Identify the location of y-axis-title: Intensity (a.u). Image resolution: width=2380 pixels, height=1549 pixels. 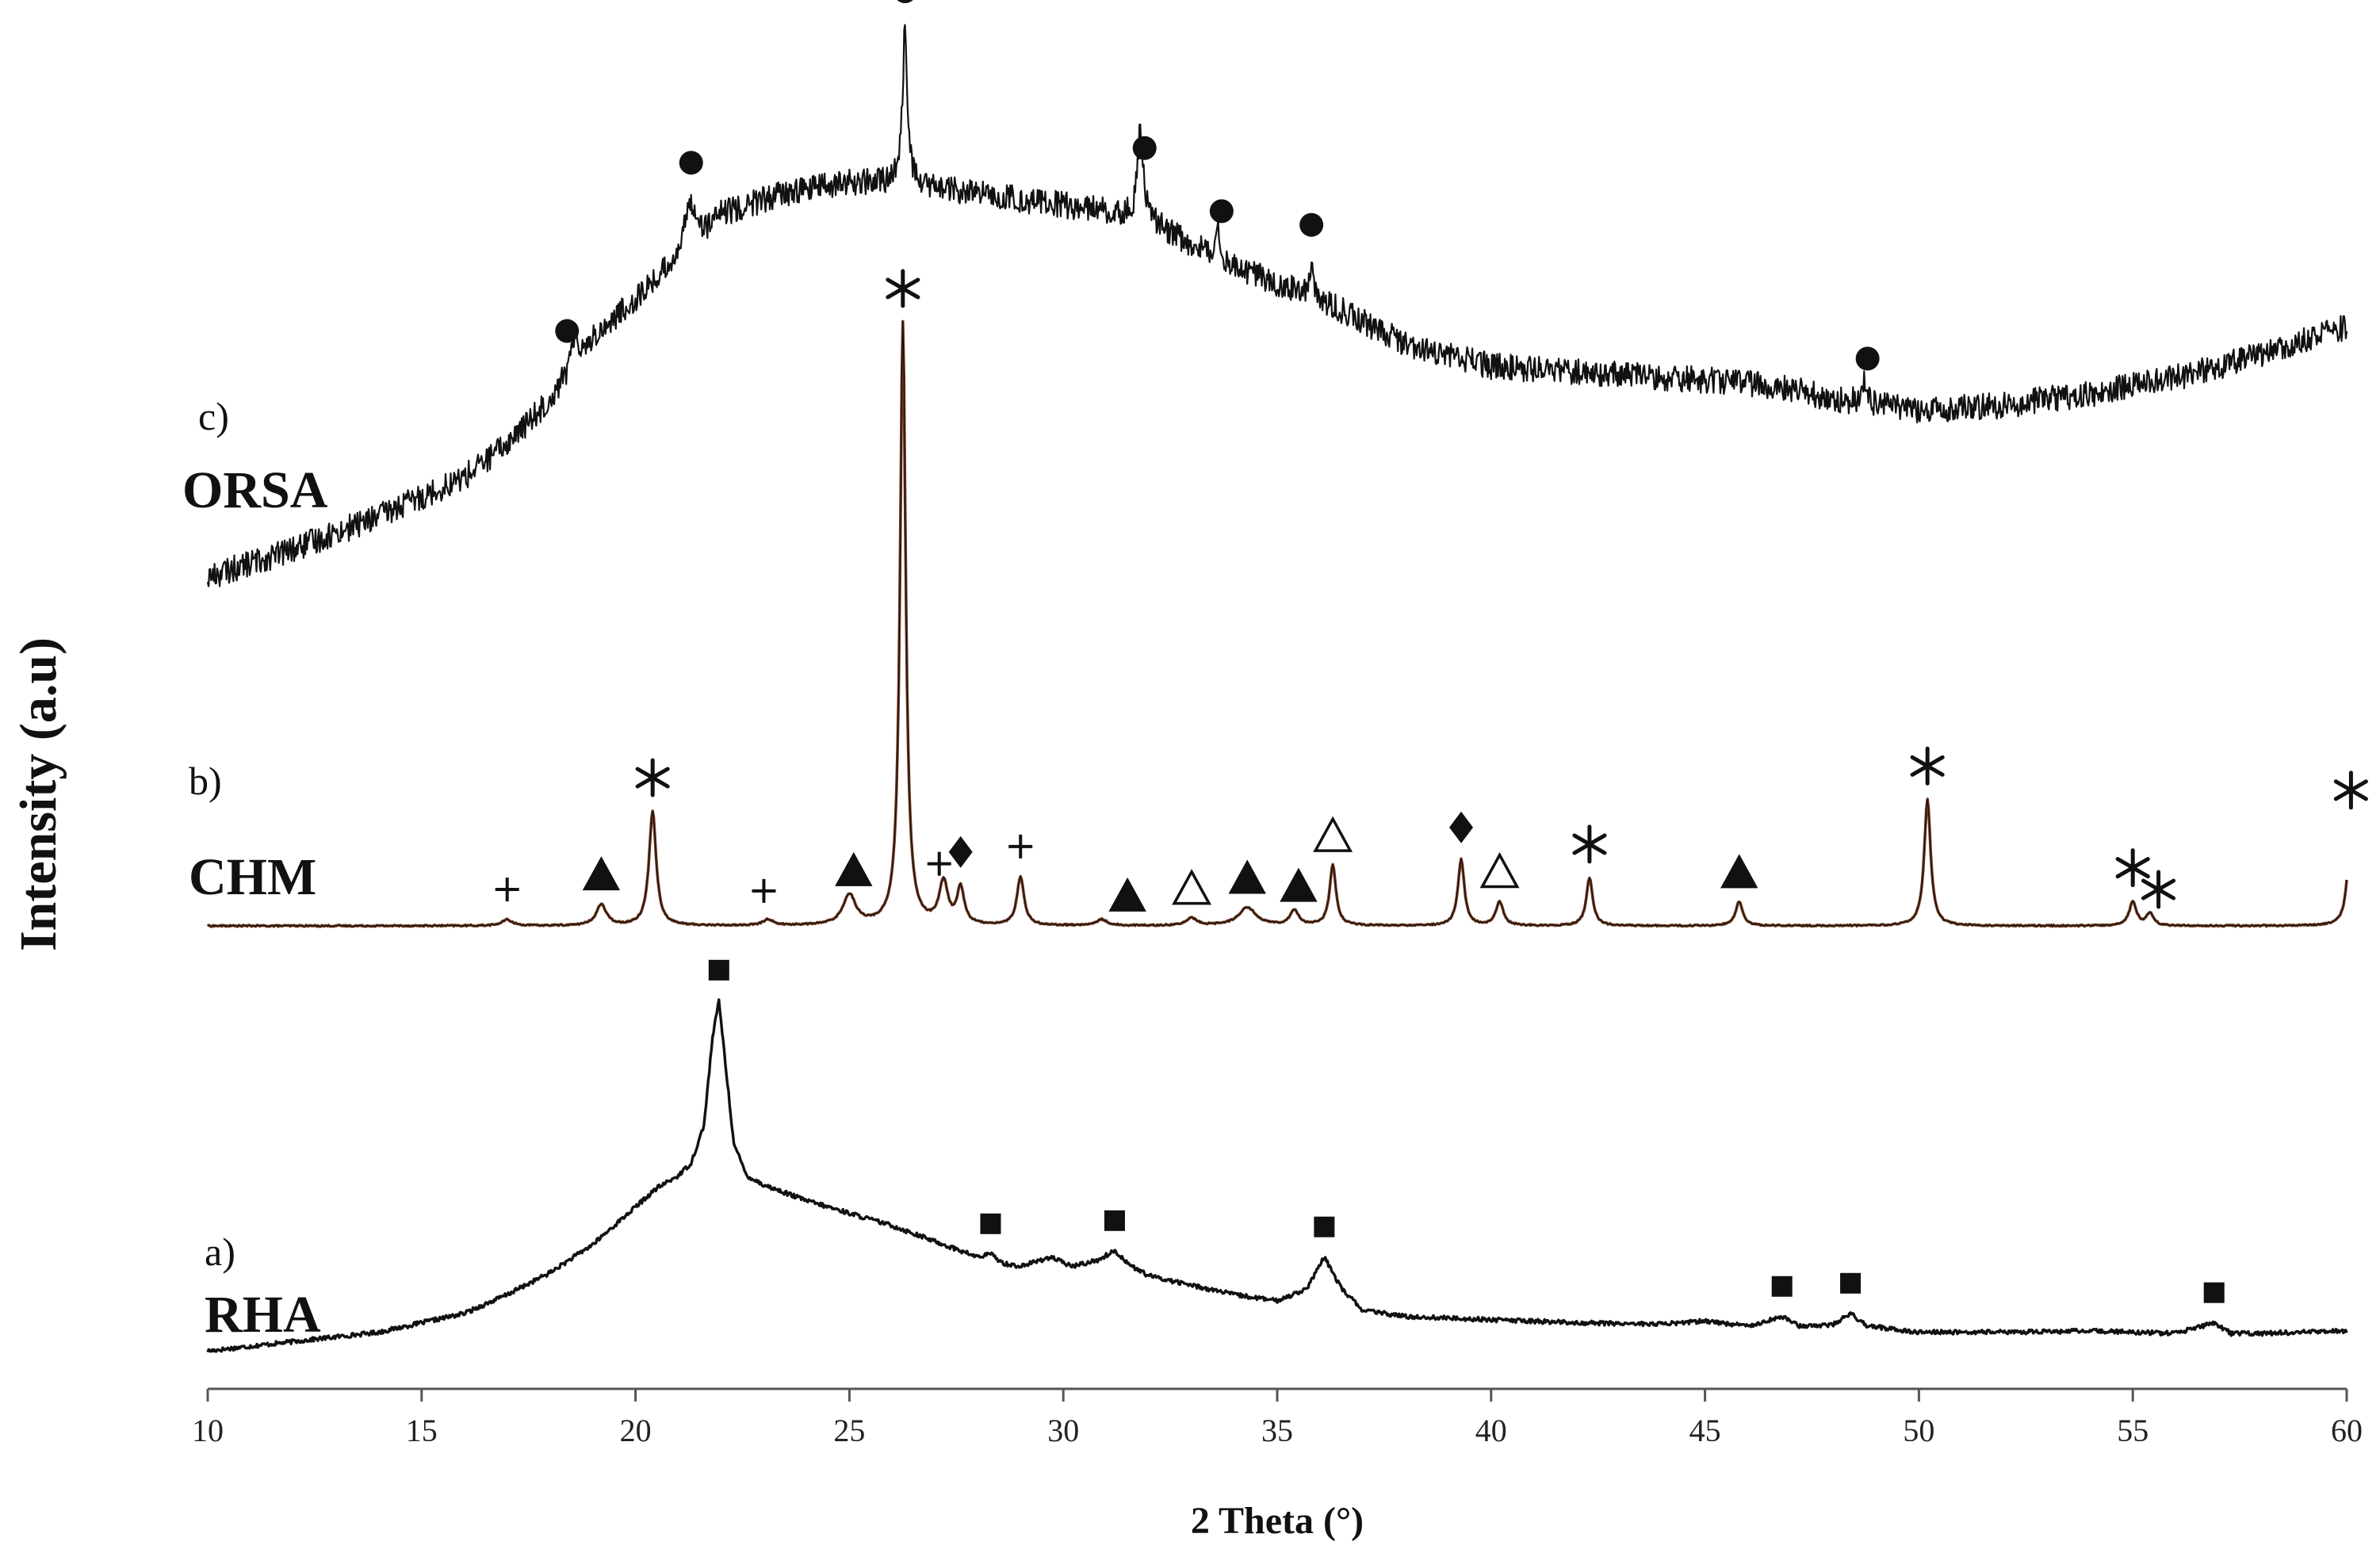
(38, 794).